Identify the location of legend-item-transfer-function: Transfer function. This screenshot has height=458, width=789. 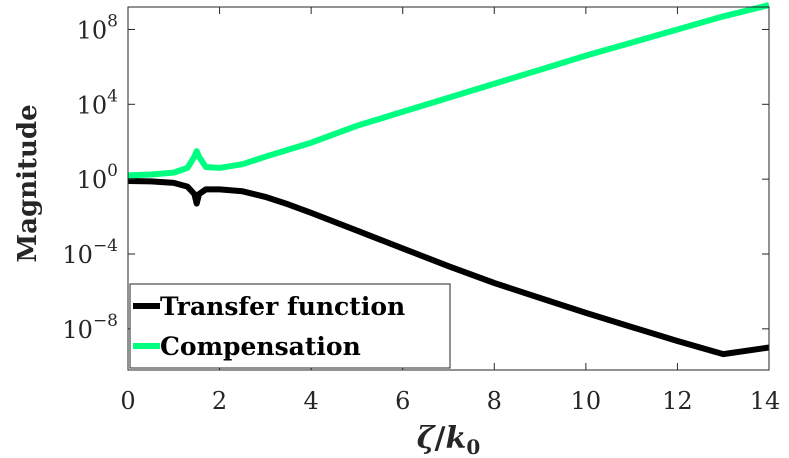
(269, 306).